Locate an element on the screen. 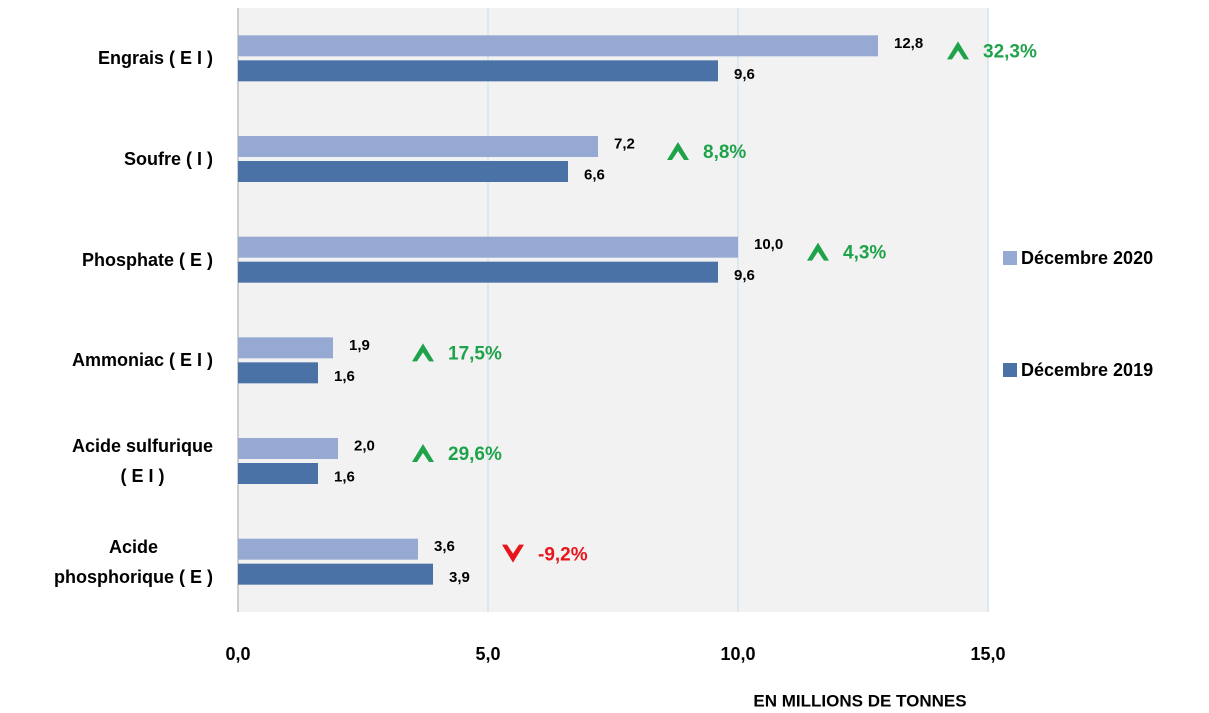 The height and width of the screenshot is (713, 1209). data-label: 3,9 is located at coordinates (459, 577).